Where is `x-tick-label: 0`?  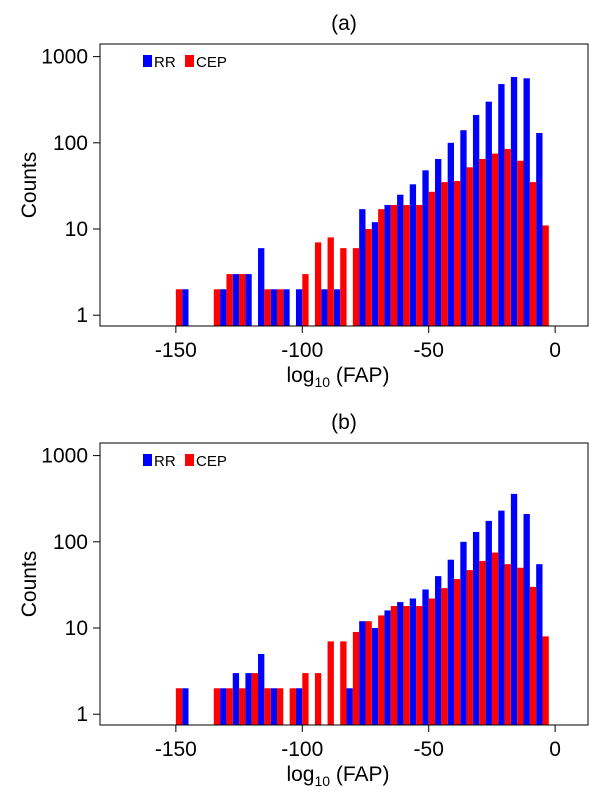
x-tick-label: 0 is located at coordinates (555, 350).